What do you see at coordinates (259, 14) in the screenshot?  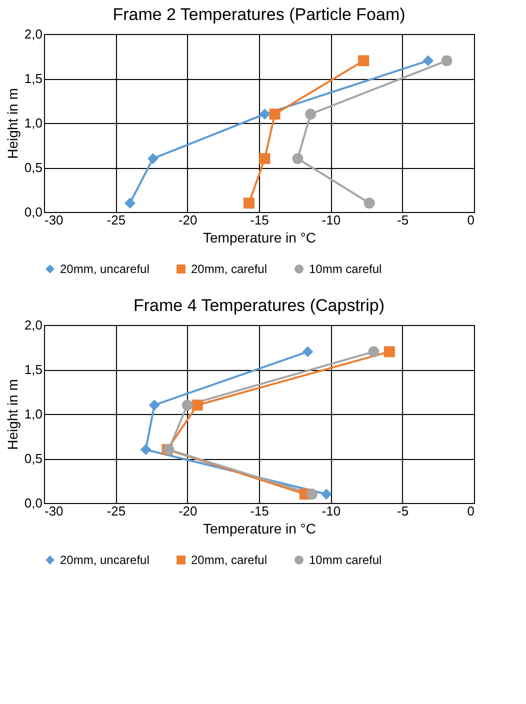 I see `chart-title: Frame 2 Temperatures (Particle Foam)` at bounding box center [259, 14].